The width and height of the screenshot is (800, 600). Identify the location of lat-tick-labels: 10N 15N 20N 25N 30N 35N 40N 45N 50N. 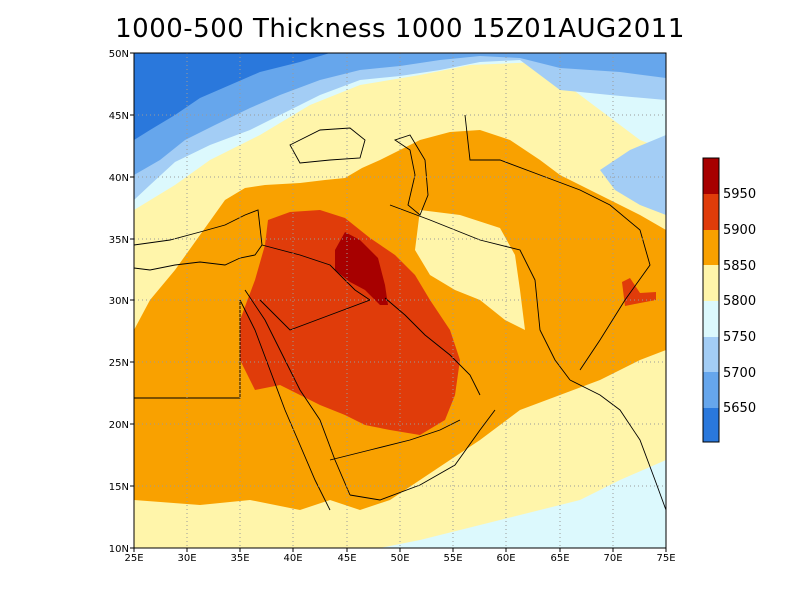
(119, 302).